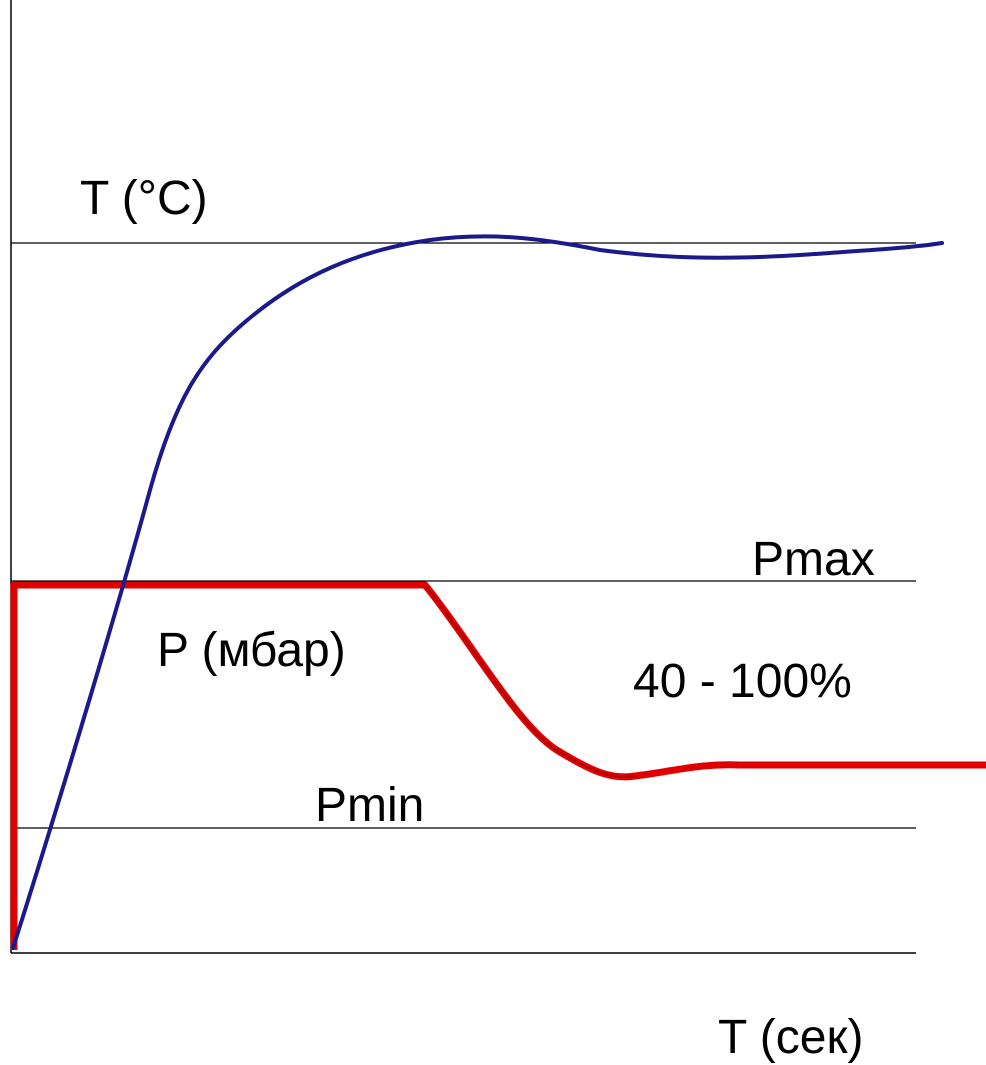 This screenshot has height=1065, width=986. What do you see at coordinates (742, 681) in the screenshot?
I see `percent-range-label: 40 - 100%` at bounding box center [742, 681].